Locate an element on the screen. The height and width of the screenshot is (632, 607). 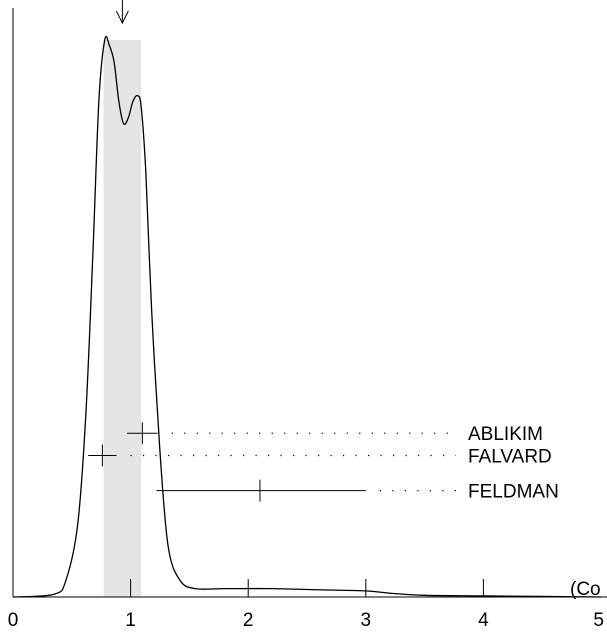
x-tick-label: 2 is located at coordinates (248, 620).